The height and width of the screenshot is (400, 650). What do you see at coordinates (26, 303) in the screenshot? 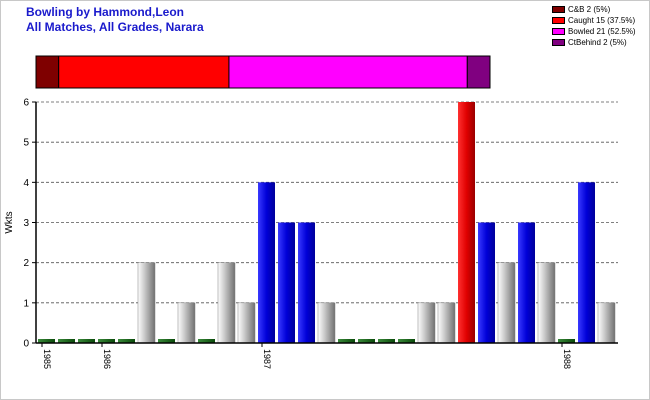
I see `y-tick-label: 1` at bounding box center [26, 303].